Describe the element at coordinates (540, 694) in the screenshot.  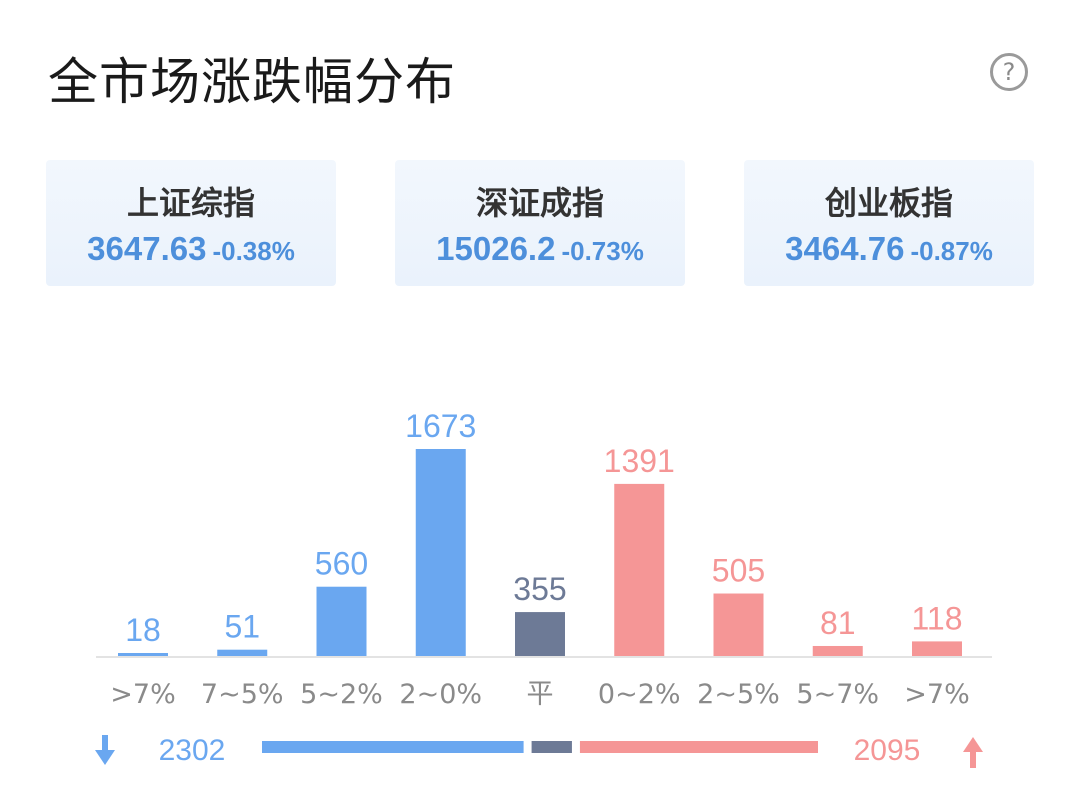
I see `x-tick-label: 平` at that location.